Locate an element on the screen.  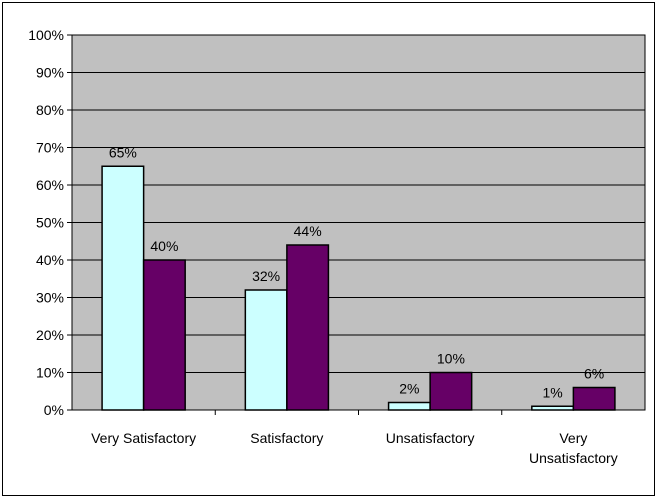
y-tick-label: 40% is located at coordinates (50, 260).